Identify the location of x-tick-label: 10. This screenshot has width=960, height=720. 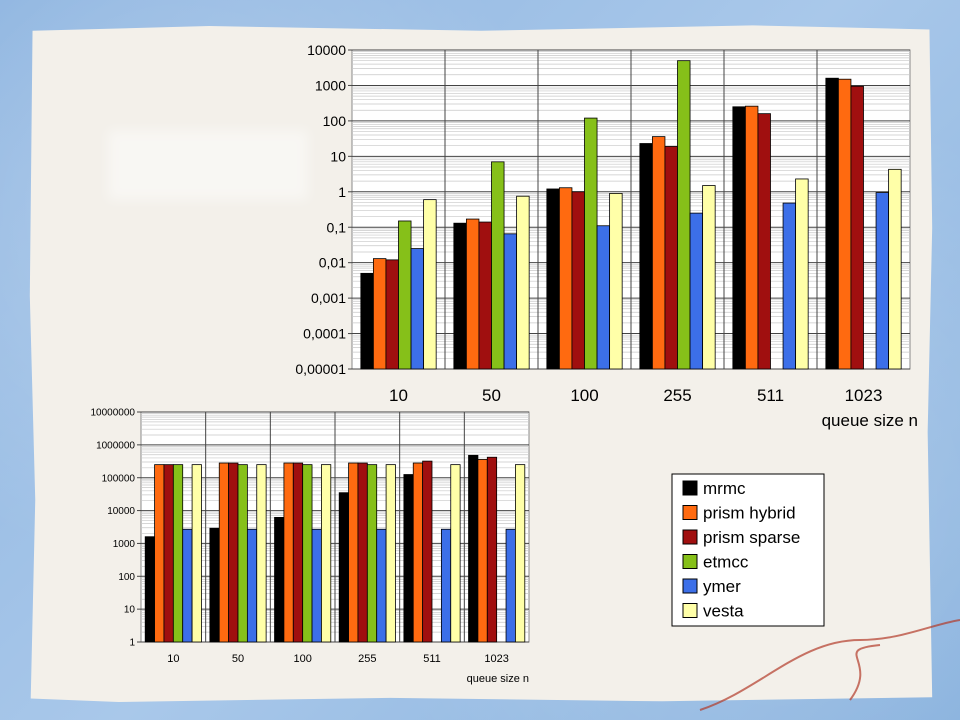
(173, 659).